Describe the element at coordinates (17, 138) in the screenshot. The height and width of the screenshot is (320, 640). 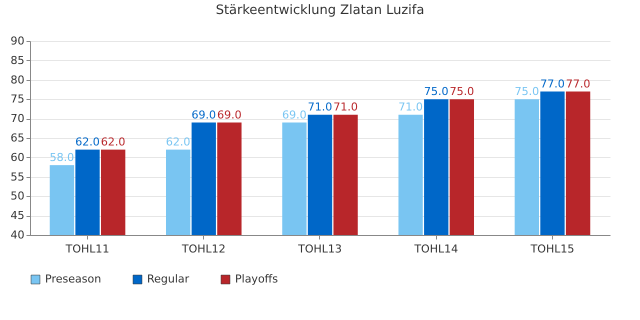
I see `y-tick-label: 65` at that location.